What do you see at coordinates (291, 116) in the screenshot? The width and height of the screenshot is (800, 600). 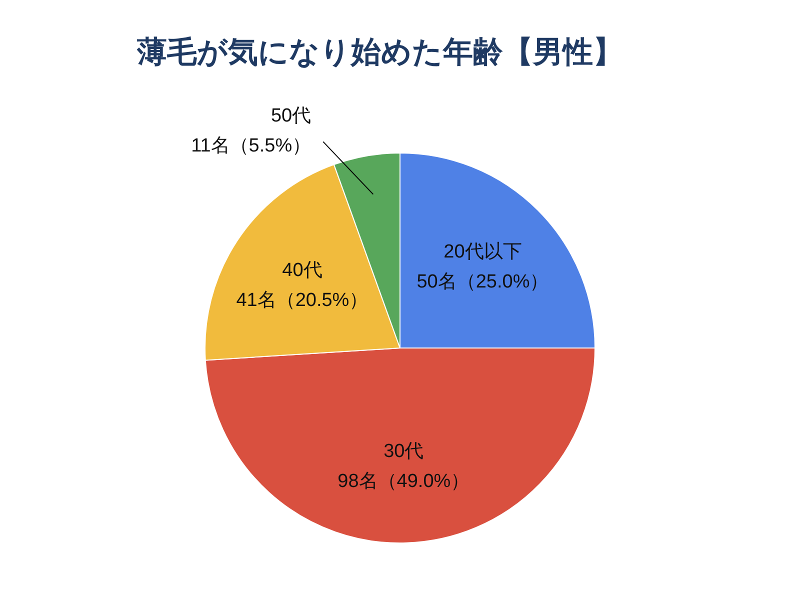 I see `slice-label: 50代` at bounding box center [291, 116].